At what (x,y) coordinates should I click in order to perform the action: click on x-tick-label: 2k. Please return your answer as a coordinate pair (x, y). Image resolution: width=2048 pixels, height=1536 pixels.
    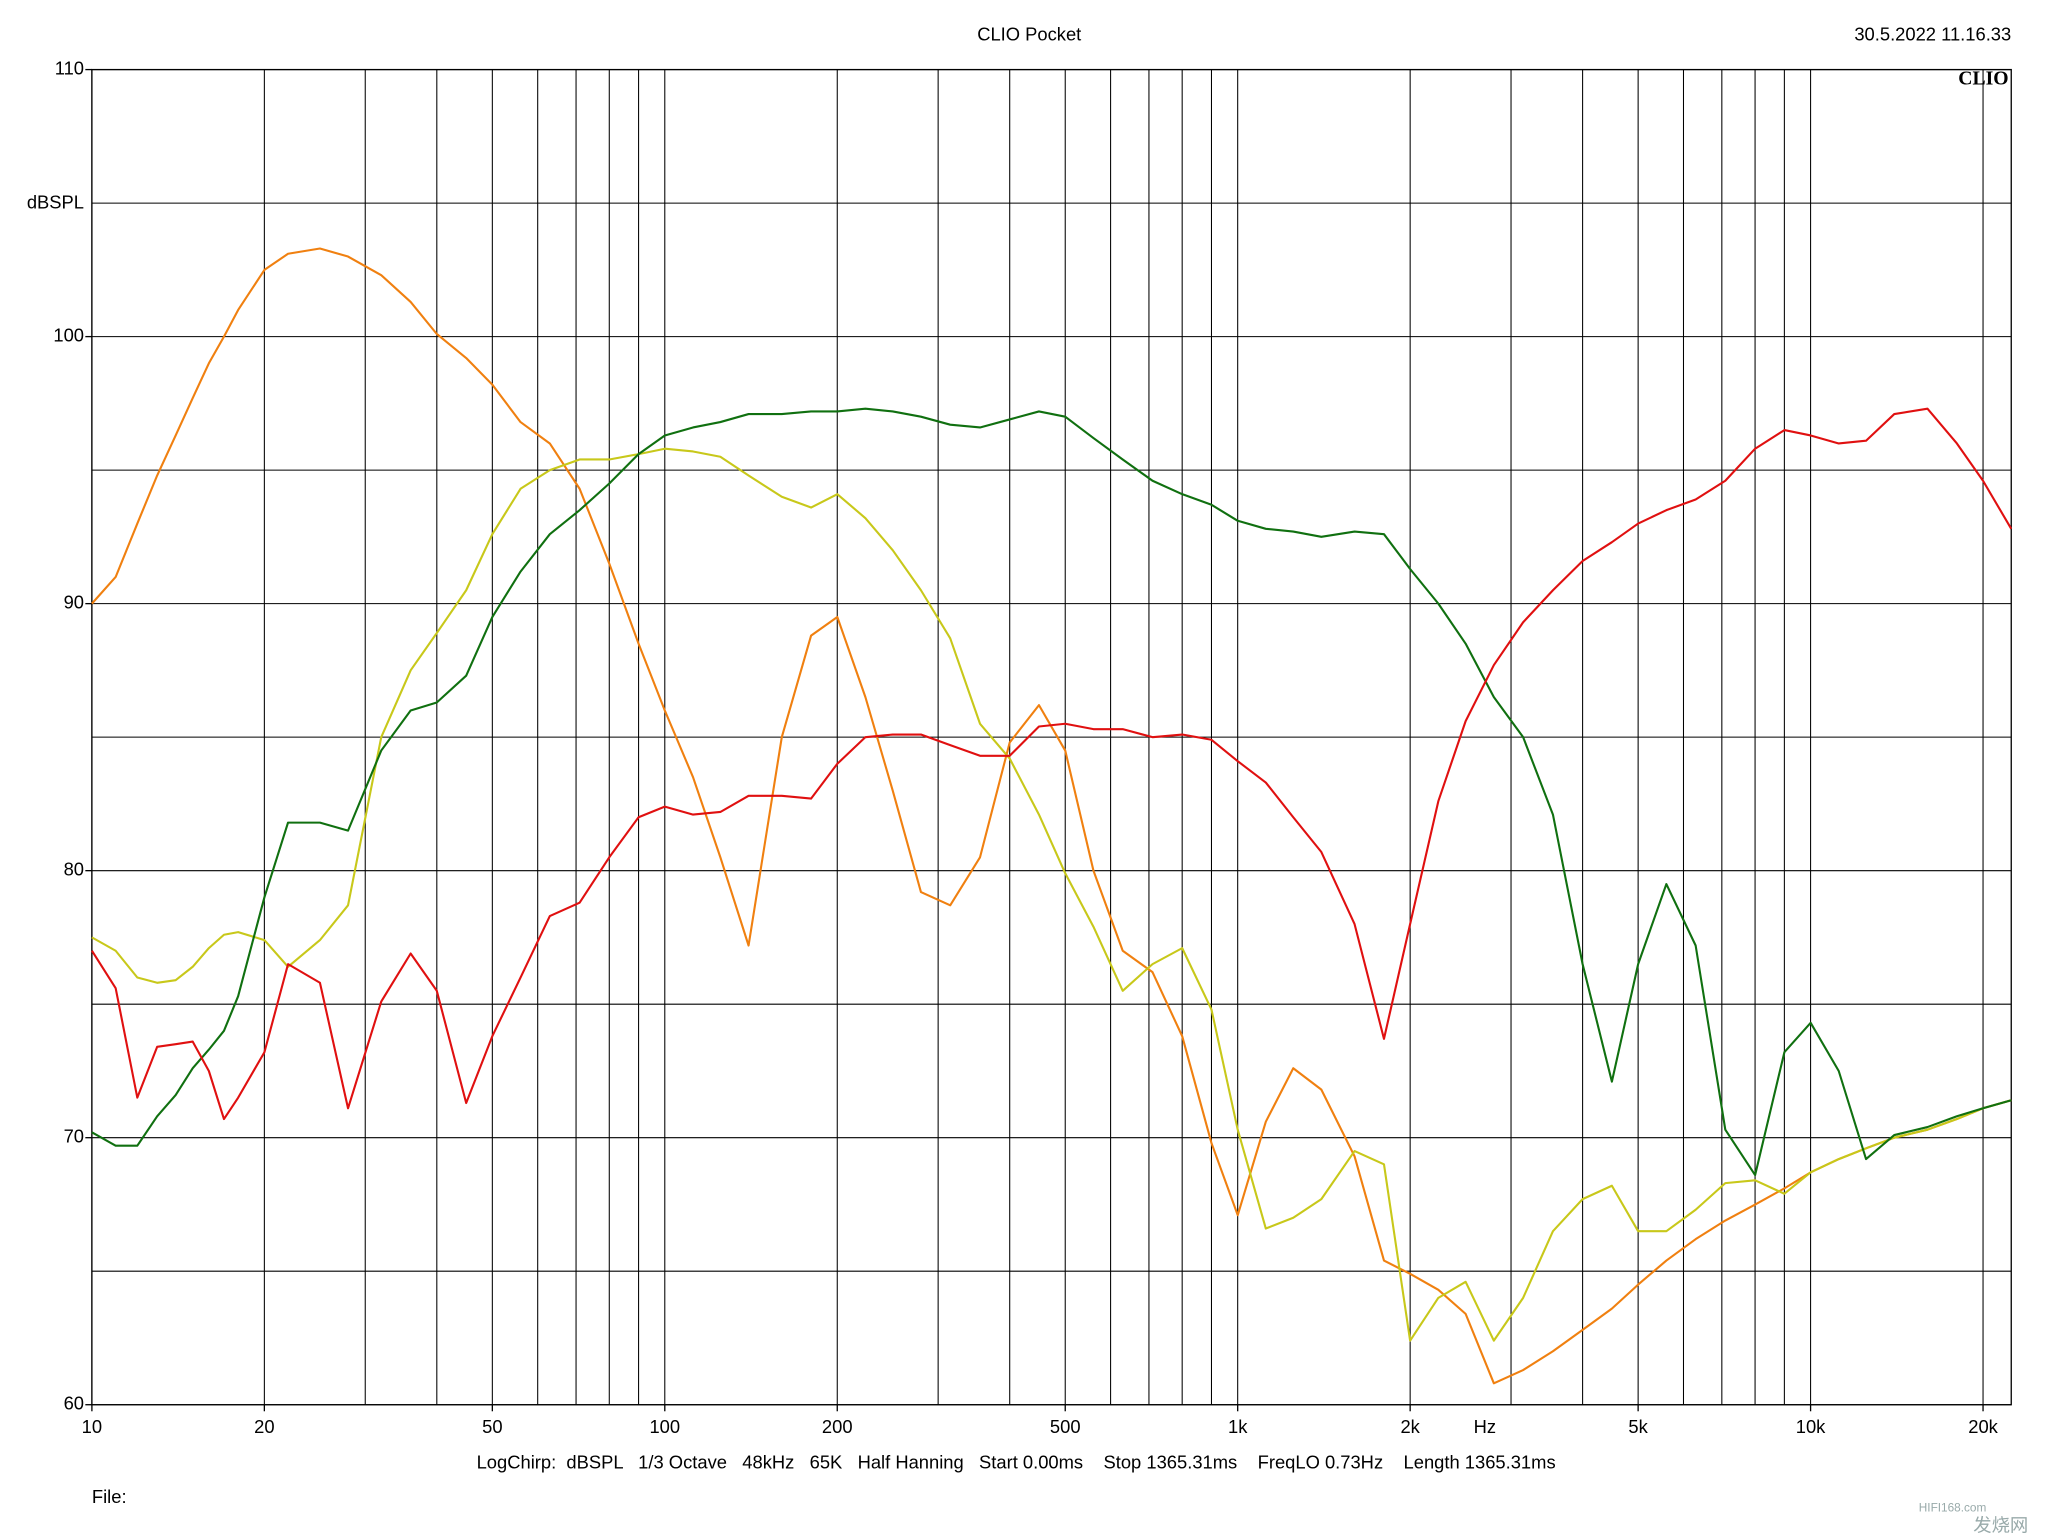
    Looking at the image, I should click on (1410, 1426).